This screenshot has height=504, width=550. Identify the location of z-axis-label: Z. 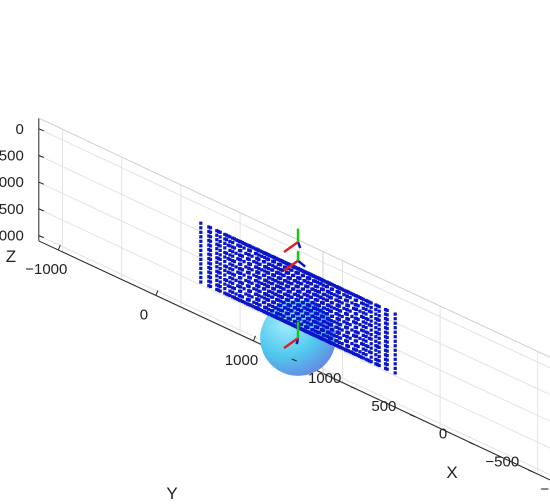
(11, 256).